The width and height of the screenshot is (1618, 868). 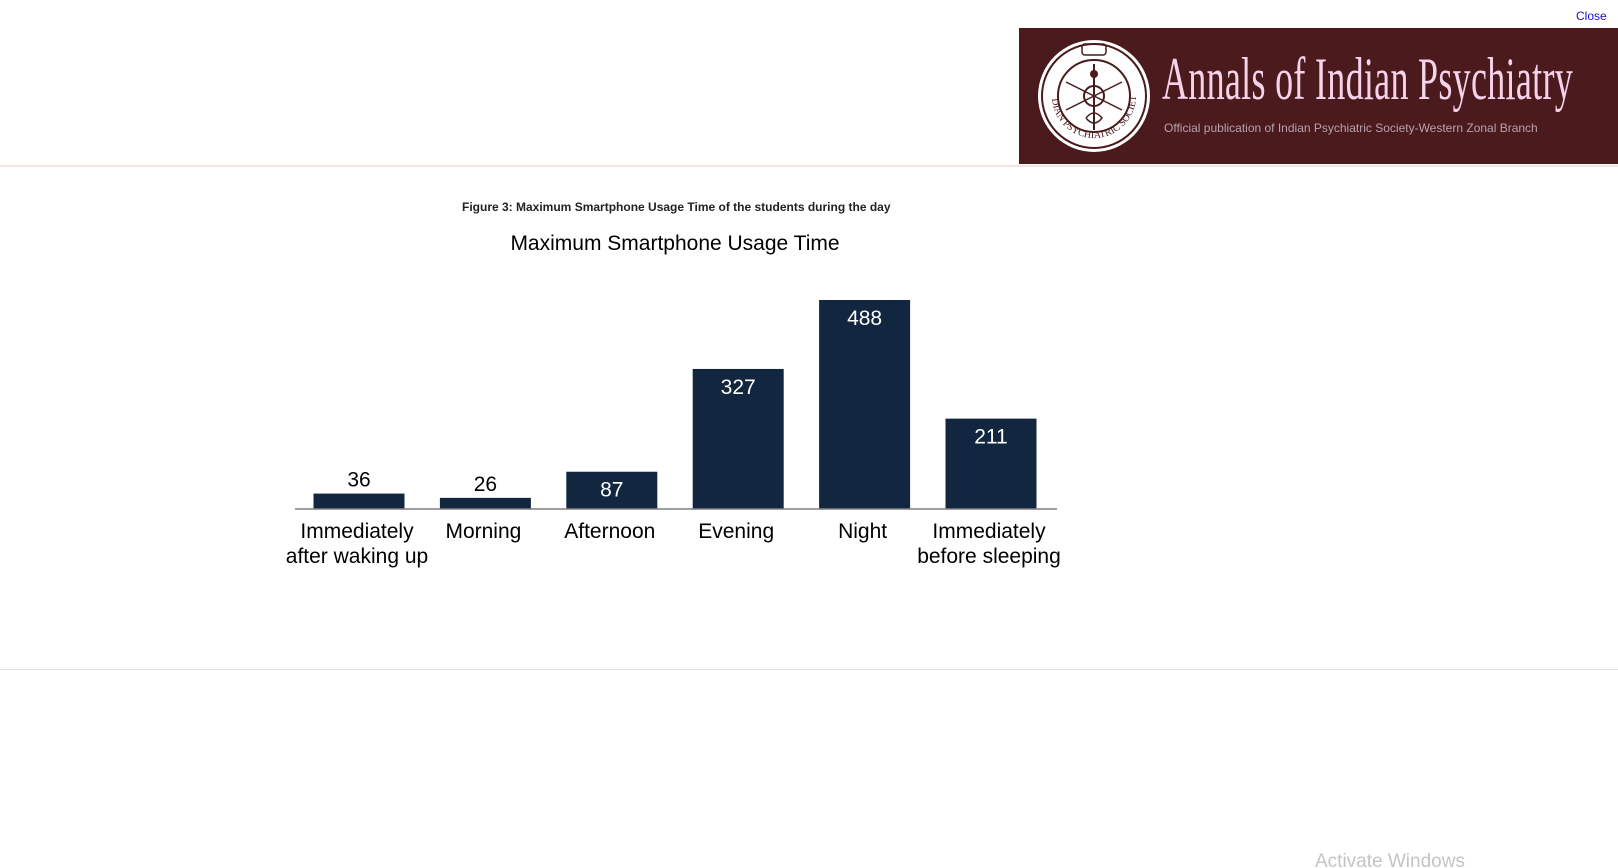 What do you see at coordinates (809, 166) in the screenshot?
I see `header-divider` at bounding box center [809, 166].